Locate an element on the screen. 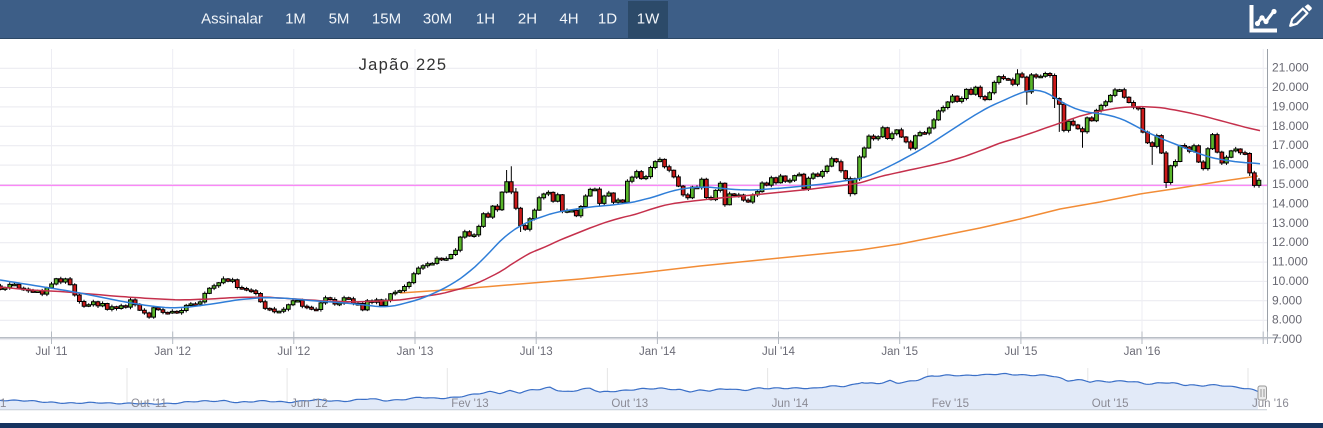  svg-text: Japão 225 is located at coordinates (403, 65).